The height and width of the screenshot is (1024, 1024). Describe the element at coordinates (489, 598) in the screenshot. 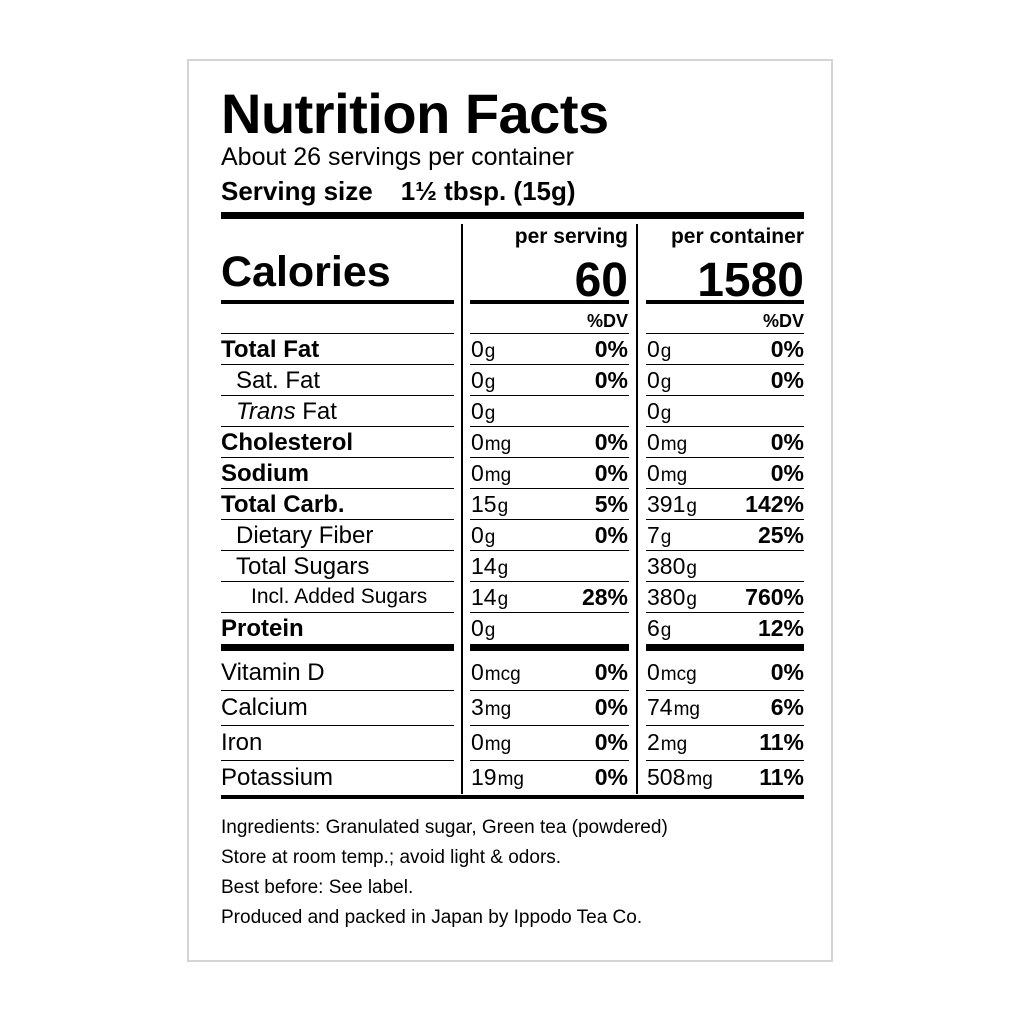

I see `serving-amount: 14g` at that location.